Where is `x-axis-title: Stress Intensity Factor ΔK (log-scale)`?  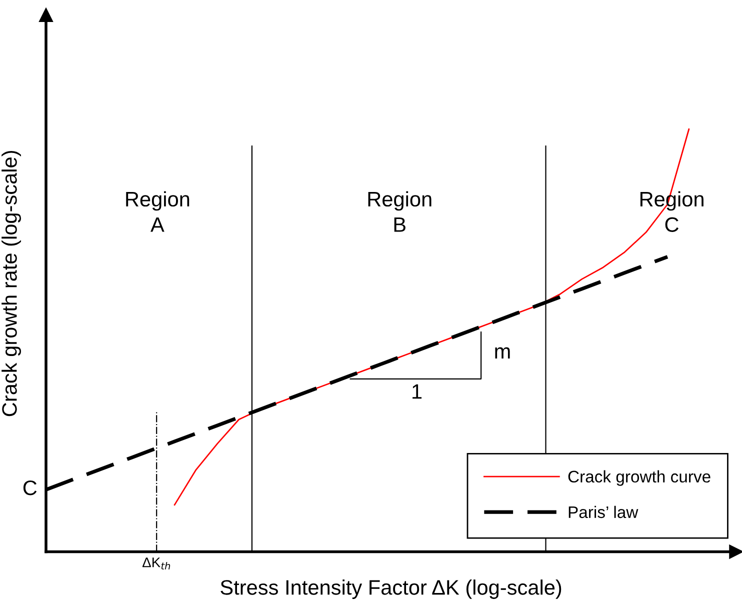
x-axis-title: Stress Intensity Factor ΔK (log-scale) is located at coordinates (391, 589).